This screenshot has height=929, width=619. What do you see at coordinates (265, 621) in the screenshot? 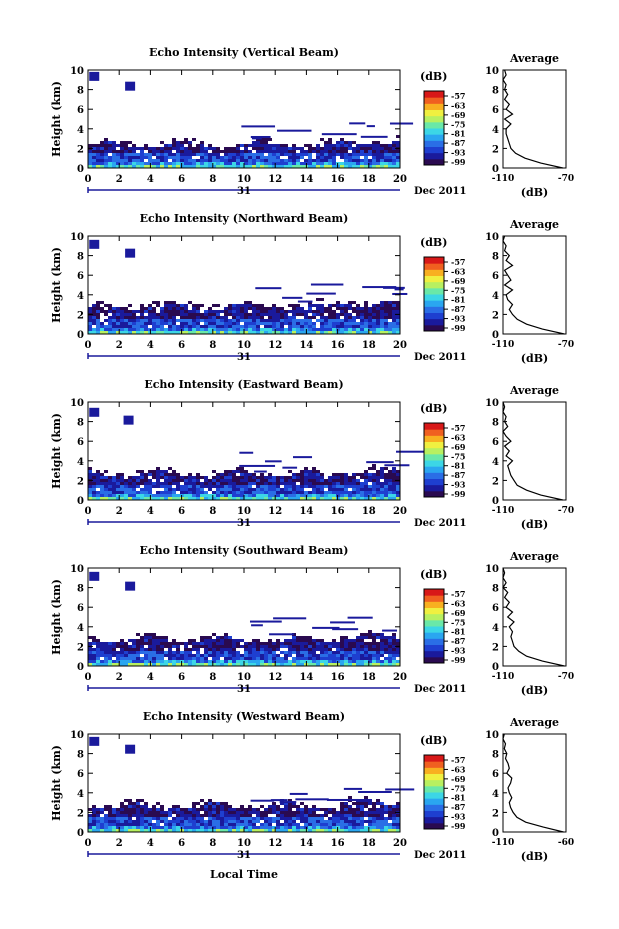
I see `echo-streak` at bounding box center [265, 621].